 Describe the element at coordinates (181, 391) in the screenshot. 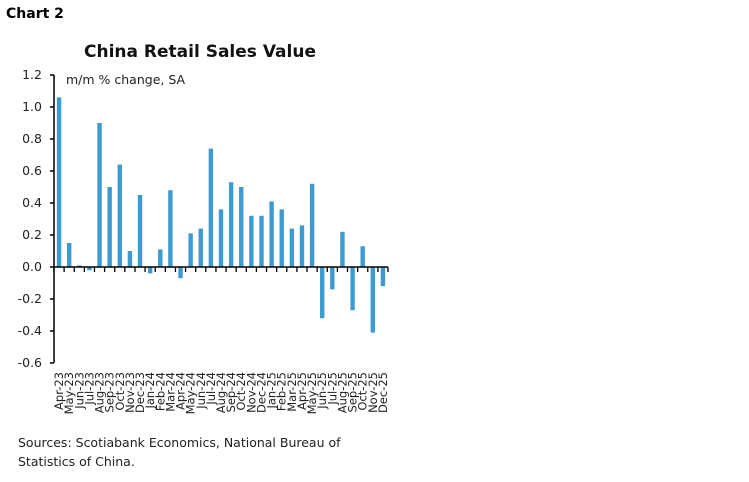

I see `x-tick-label: Apr-24` at that location.